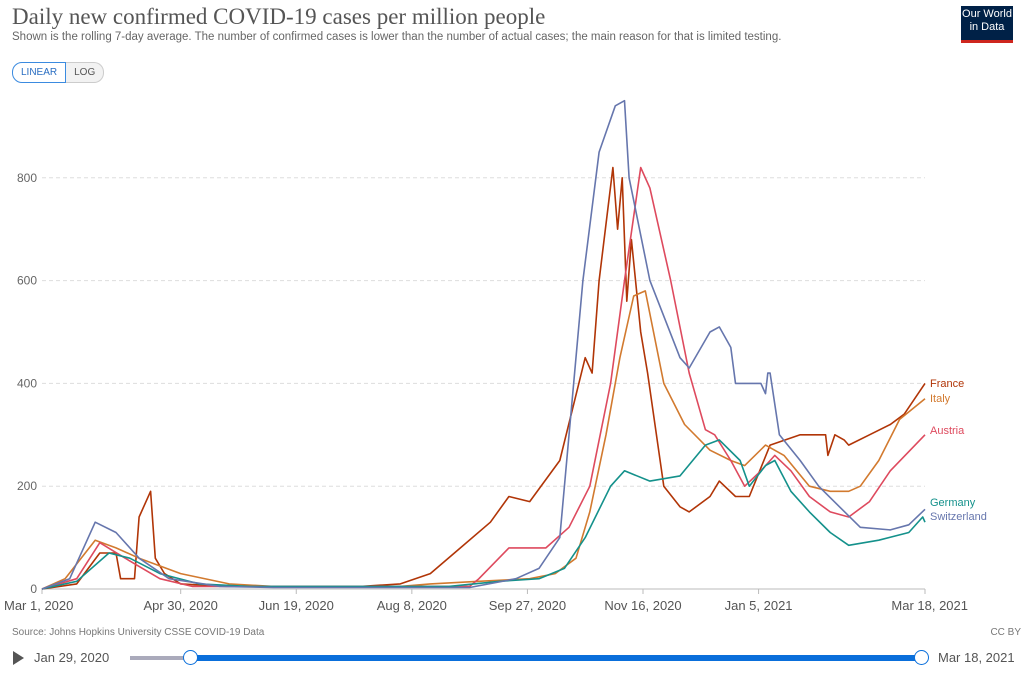  What do you see at coordinates (976, 657) in the screenshot?
I see `timeline-end-label: Mar 18, 2021` at bounding box center [976, 657].